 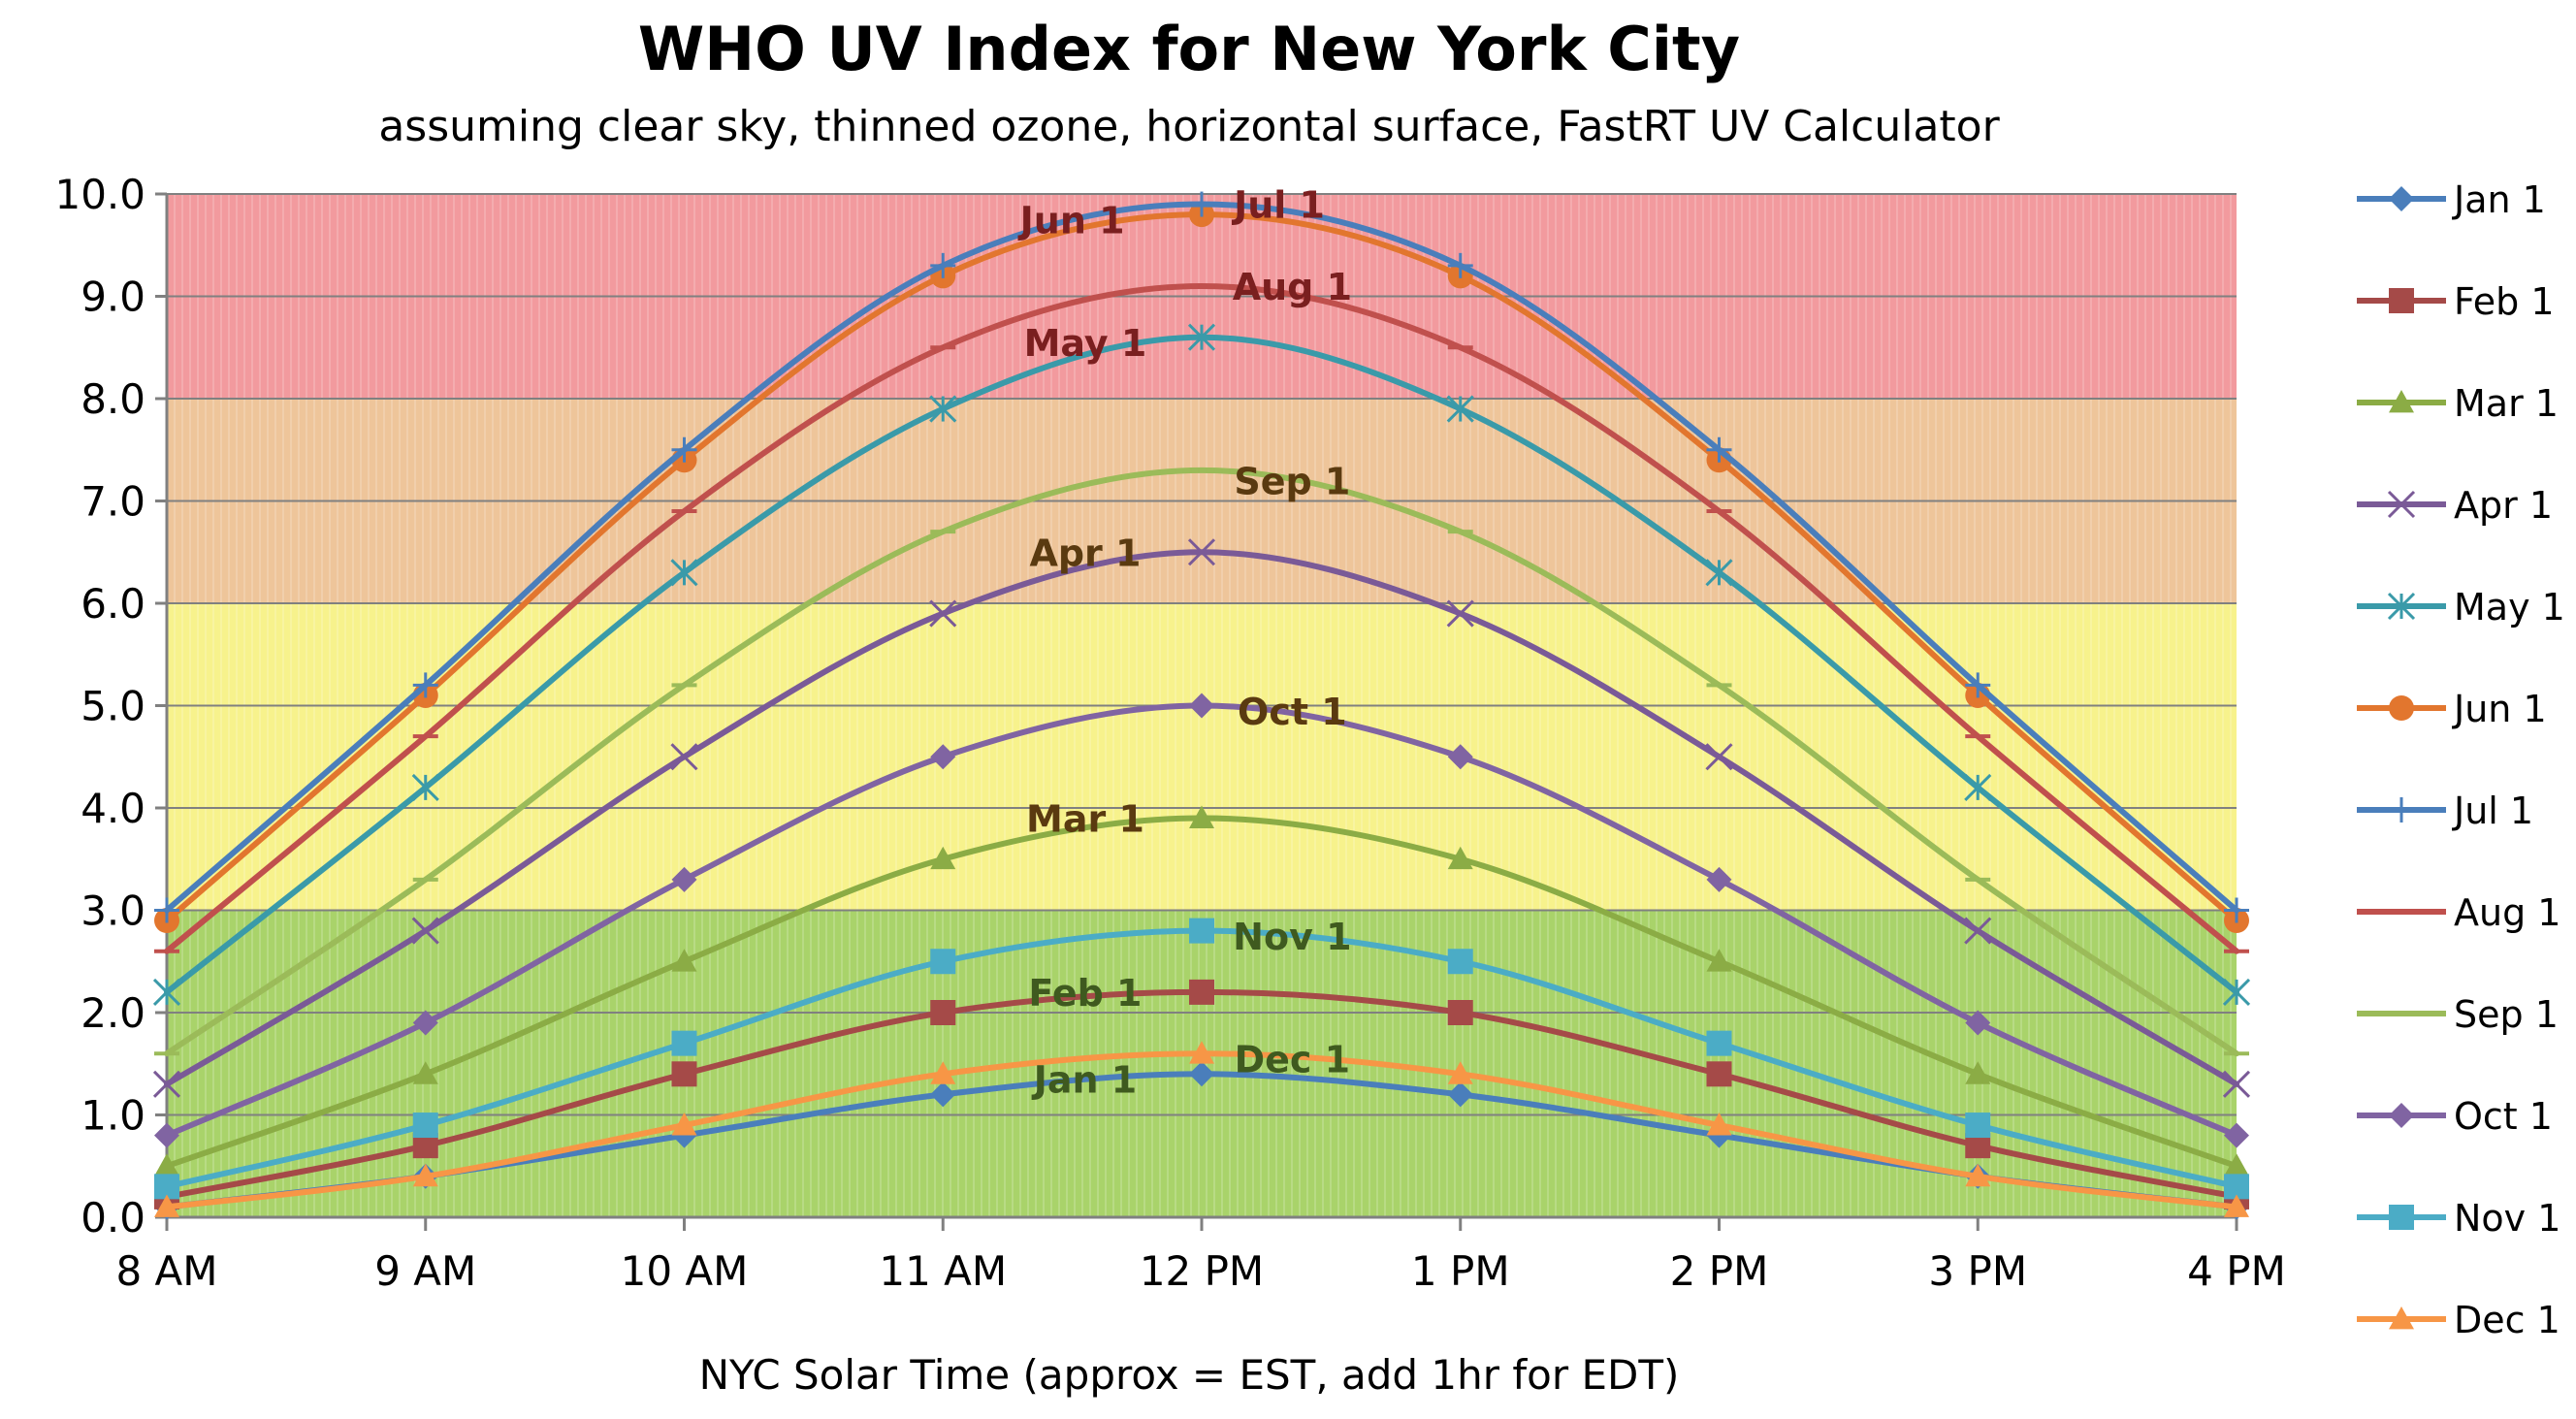 What do you see at coordinates (1085, 343) in the screenshot?
I see `annotation-label: May 1` at bounding box center [1085, 343].